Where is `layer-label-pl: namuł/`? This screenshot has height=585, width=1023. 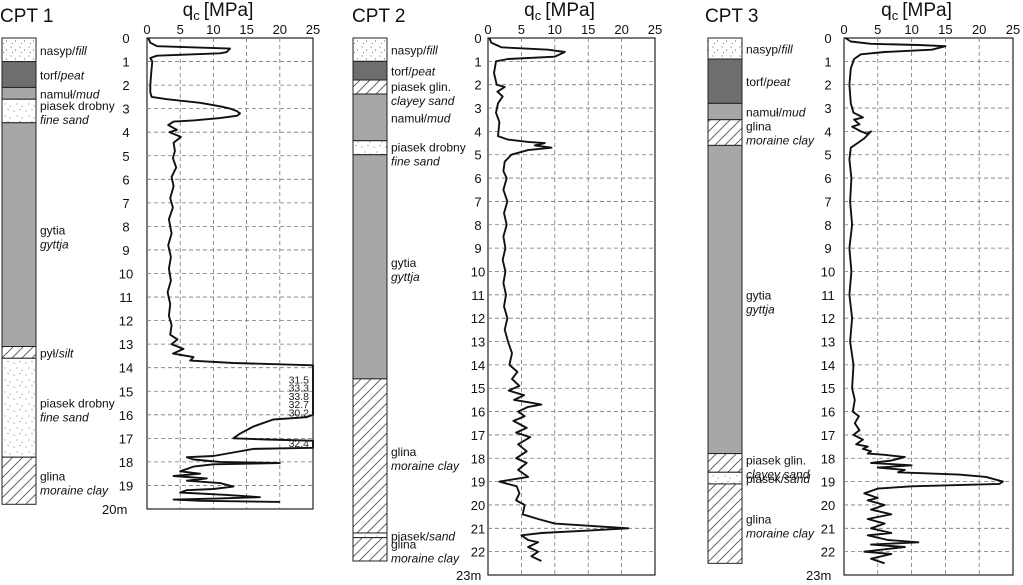
layer-label-pl: namuł/ is located at coordinates (409, 118).